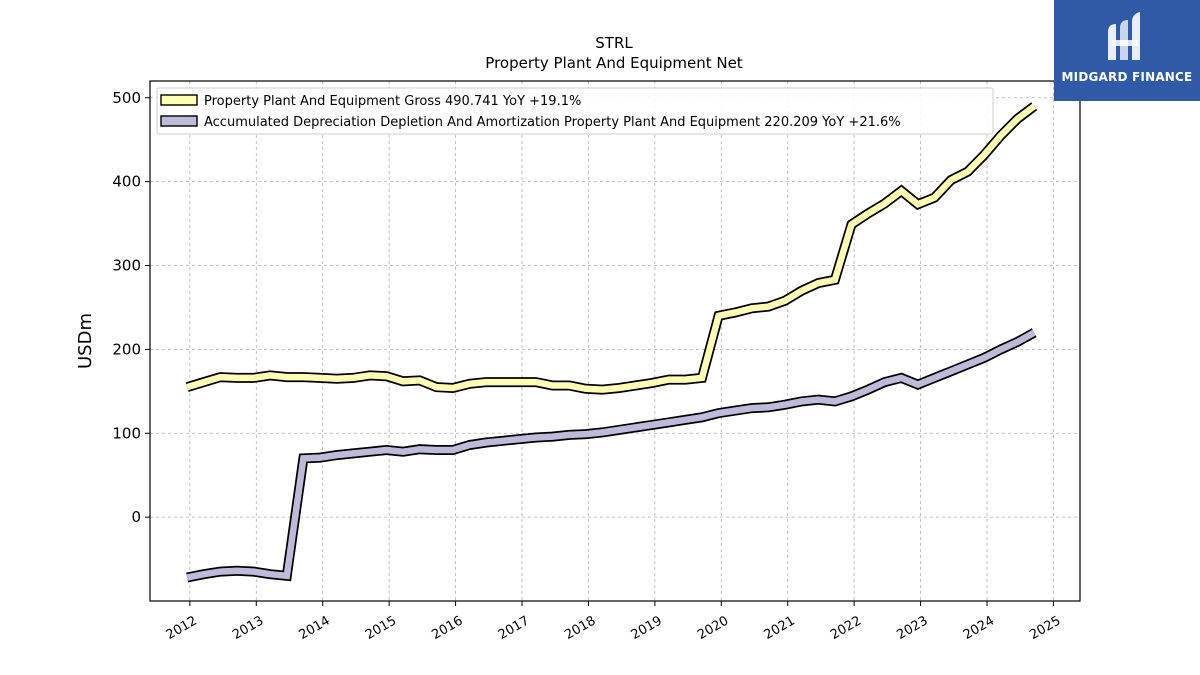 The image size is (1200, 675). Describe the element at coordinates (614, 43) in the screenshot. I see `chart-title: STRL` at that location.